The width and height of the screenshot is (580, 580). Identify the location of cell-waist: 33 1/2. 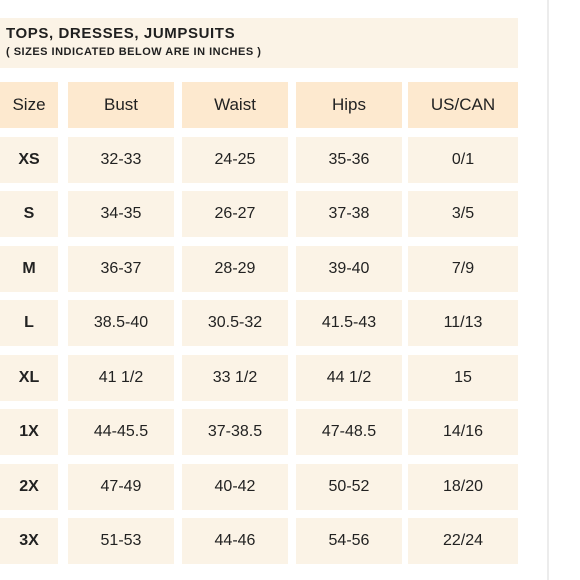
(235, 378).